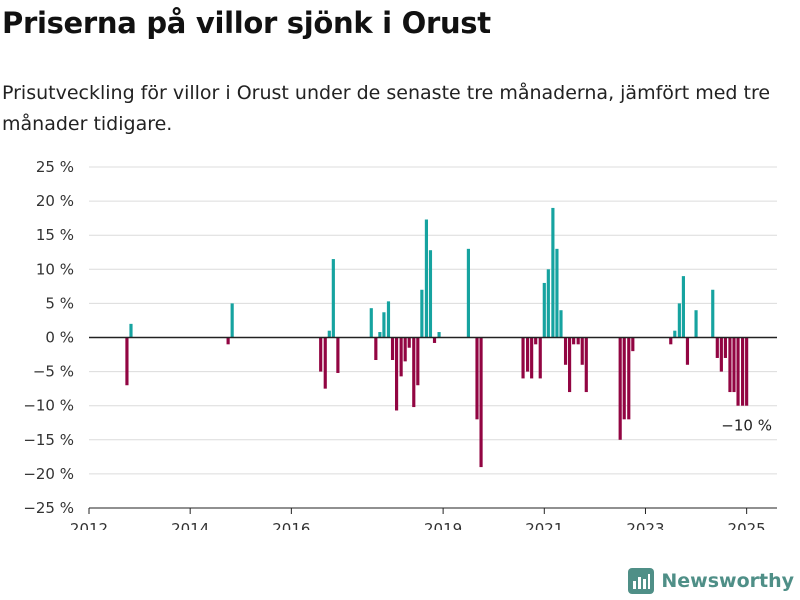 The width and height of the screenshot is (800, 600). Describe the element at coordinates (190, 525) in the screenshot. I see `x-tick-label: 2014` at that location.